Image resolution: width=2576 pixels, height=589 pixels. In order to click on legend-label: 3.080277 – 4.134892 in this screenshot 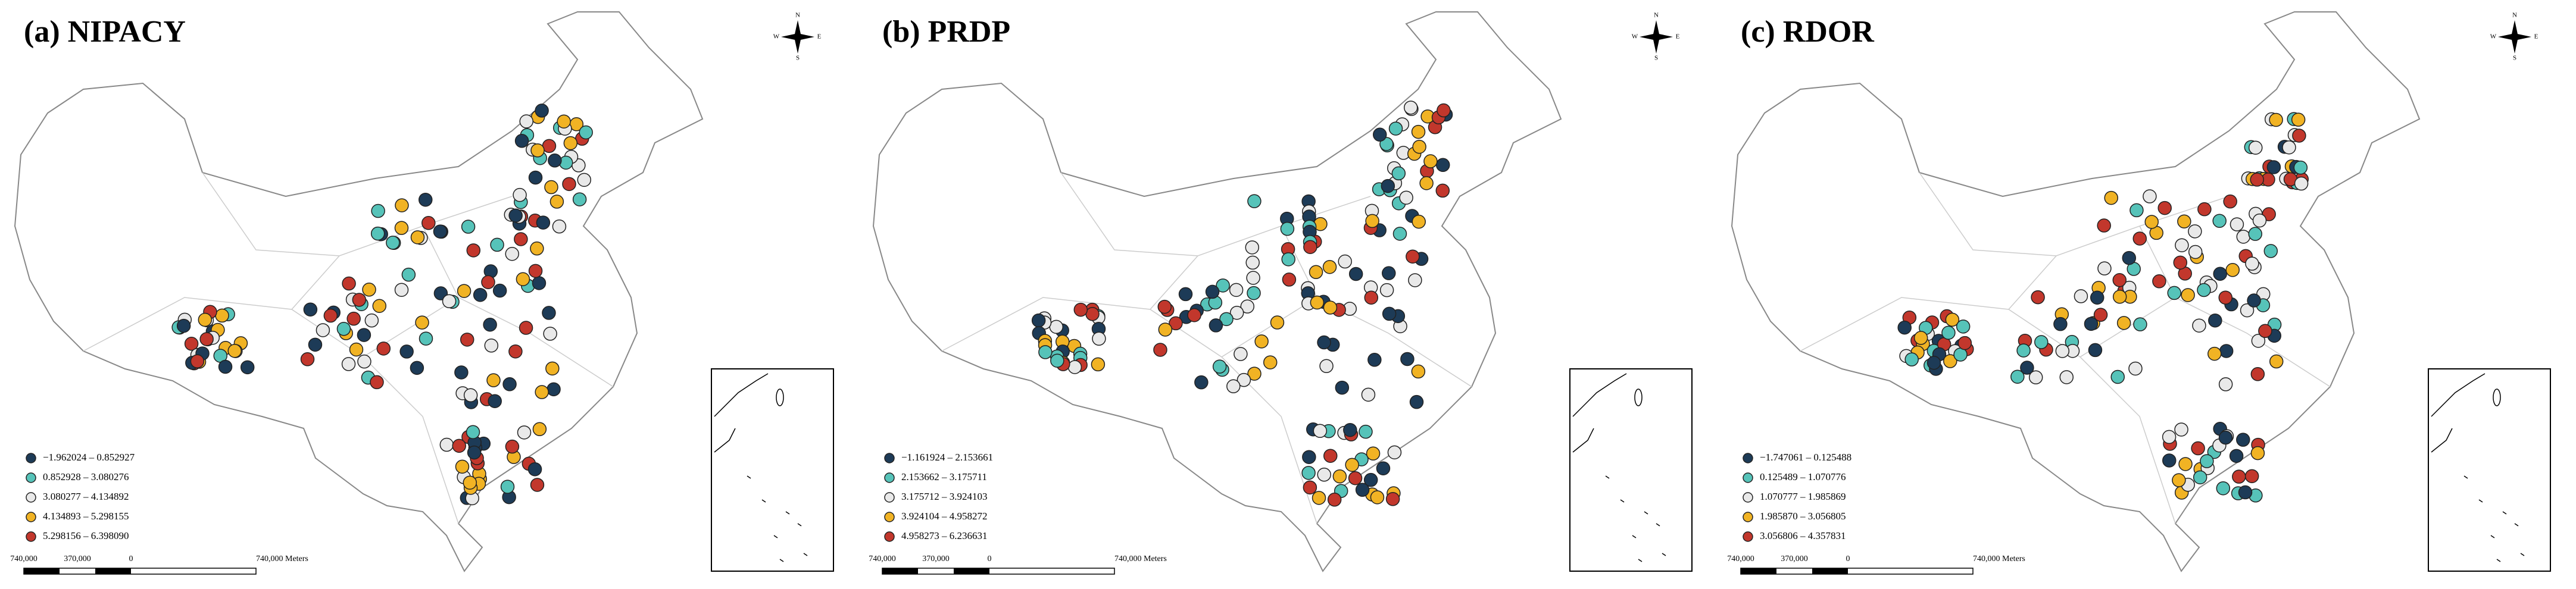, I will do `click(86, 496)`.